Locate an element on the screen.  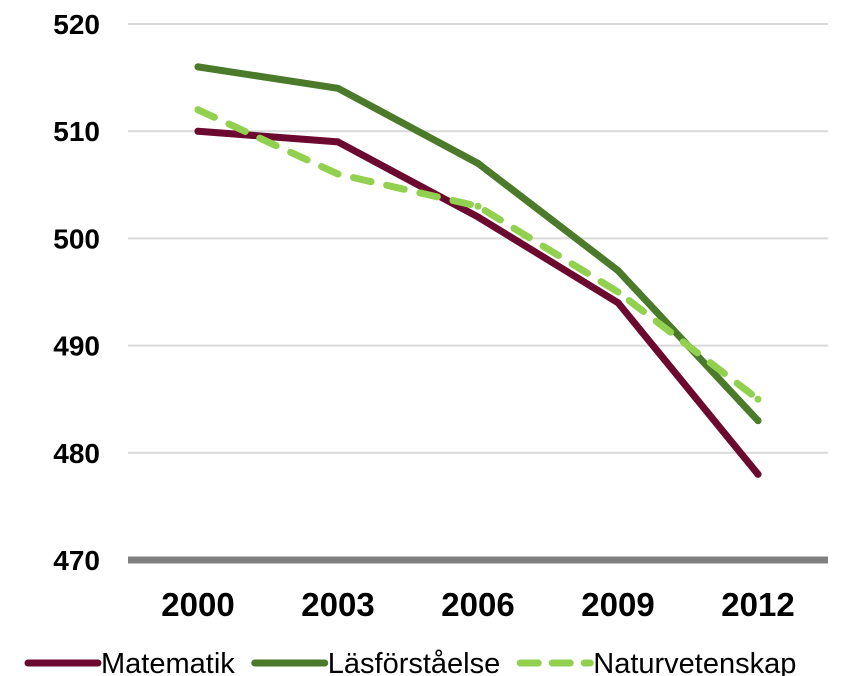
legend-label: Läsförståelse is located at coordinates (414, 662).